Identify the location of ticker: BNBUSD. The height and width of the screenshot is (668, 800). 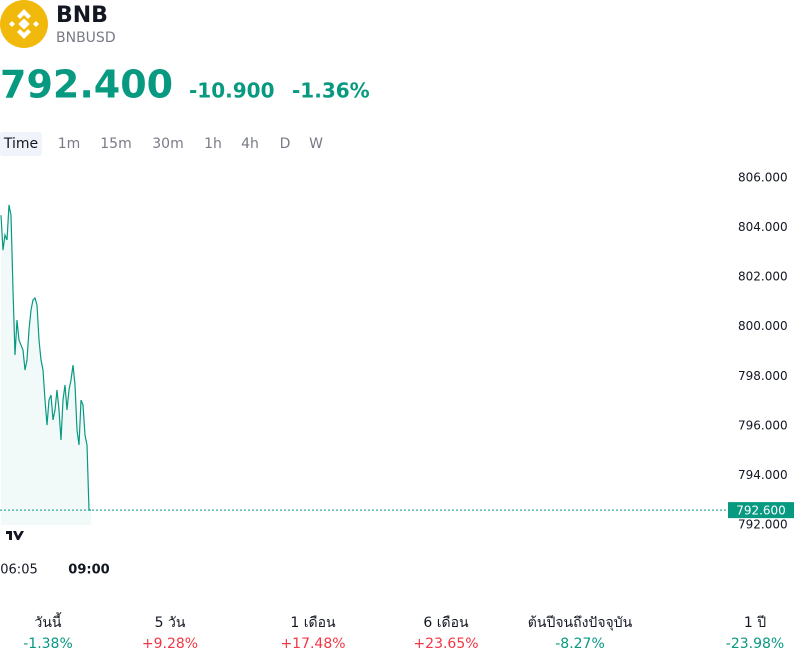
(86, 38).